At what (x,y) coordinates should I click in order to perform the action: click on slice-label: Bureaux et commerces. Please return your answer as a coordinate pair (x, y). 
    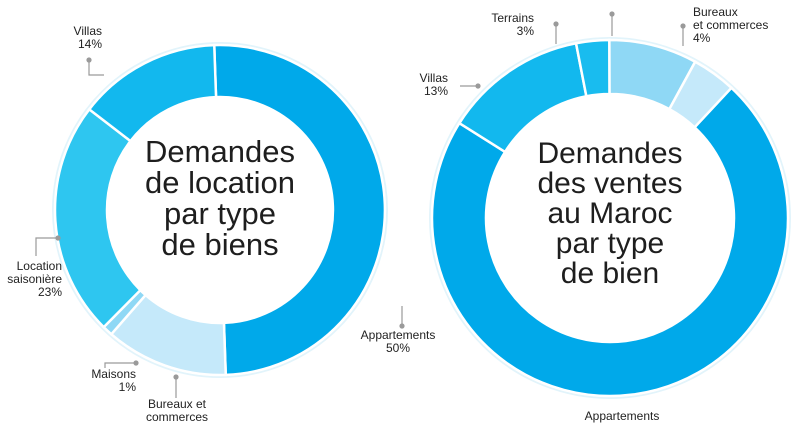
    Looking at the image, I should click on (177, 410).